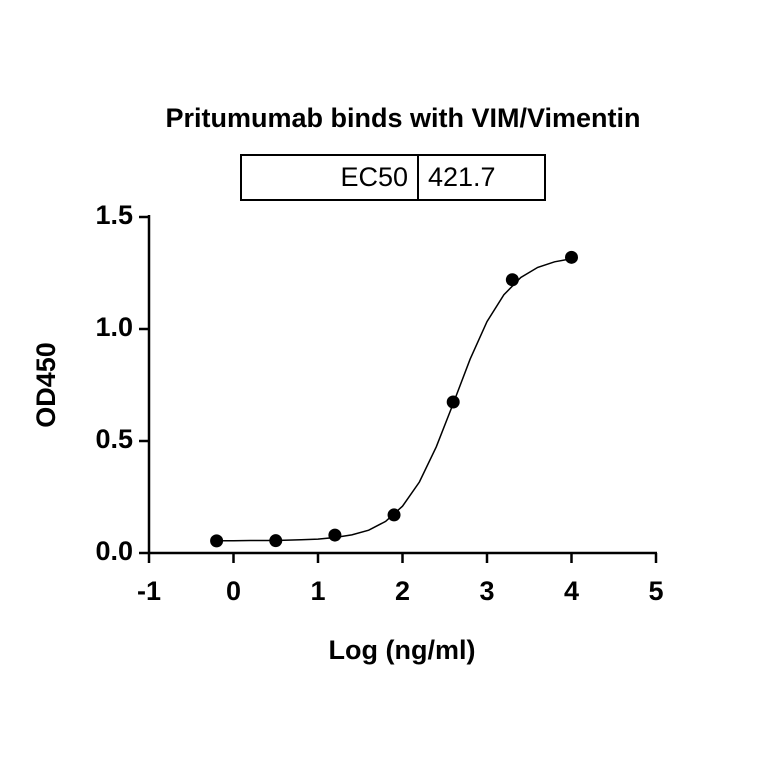 This screenshot has width=764, height=764. What do you see at coordinates (149, 591) in the screenshot?
I see `x-tick-label: -1` at bounding box center [149, 591].